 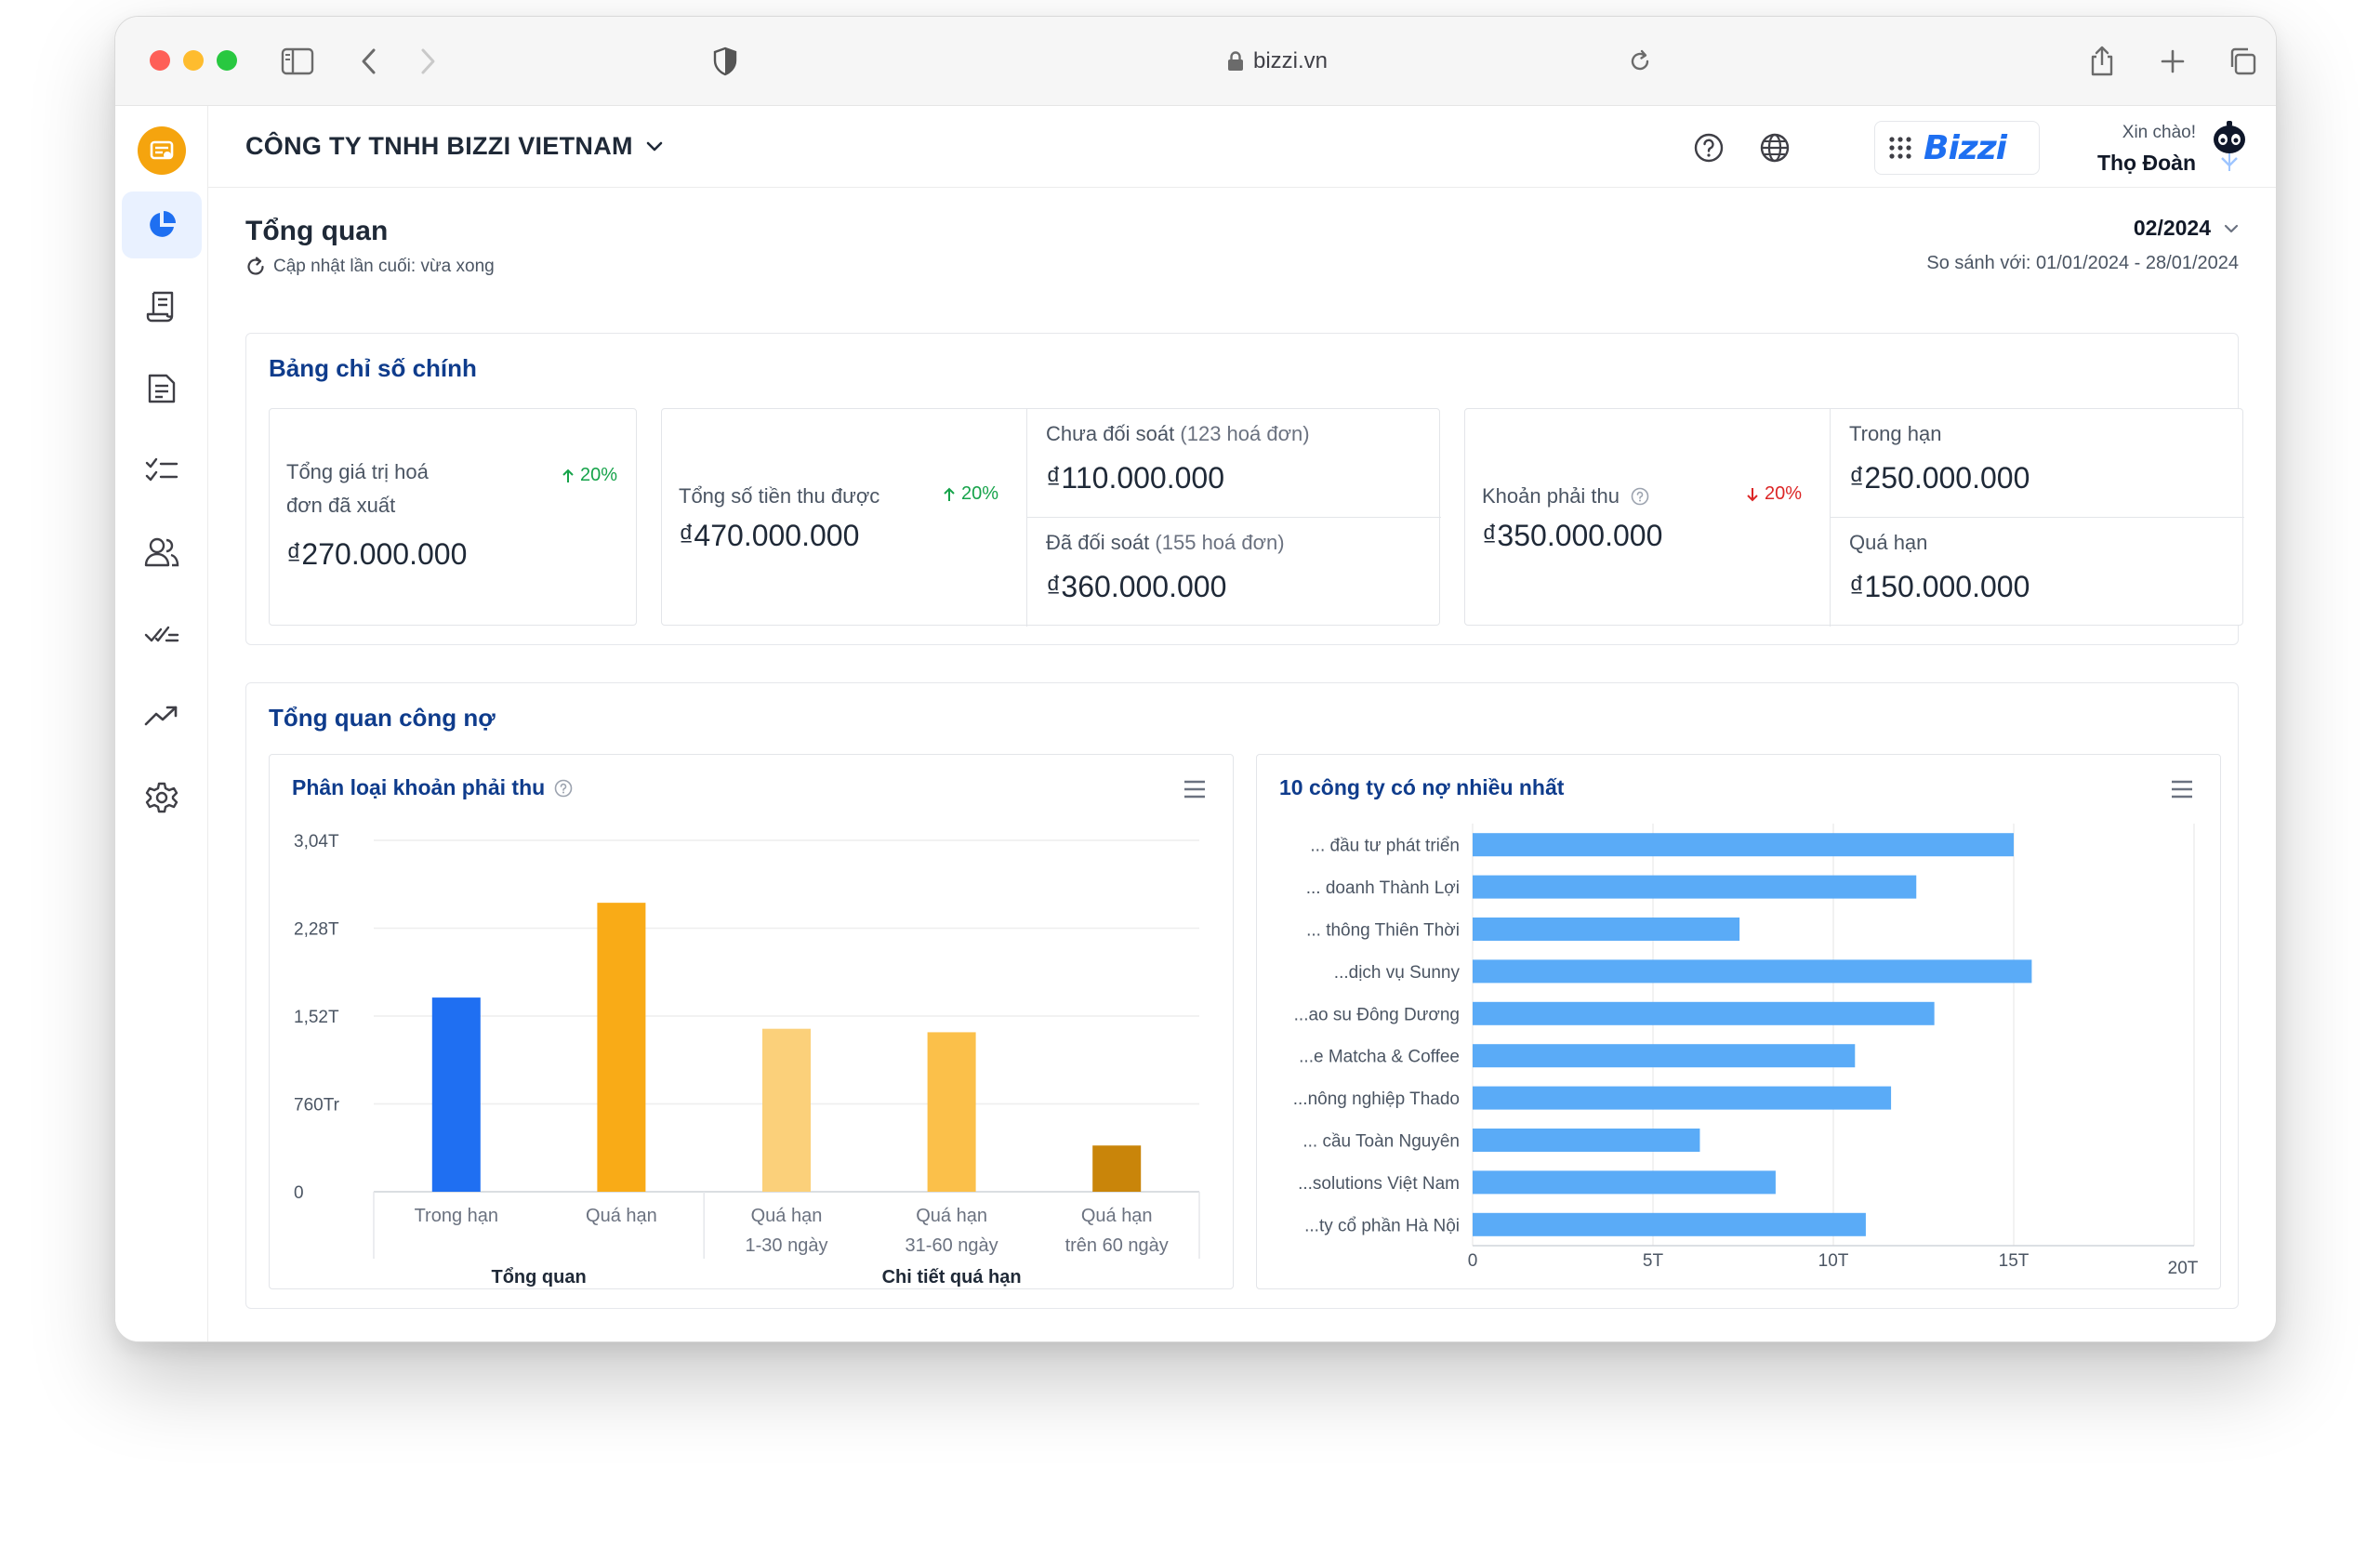 I want to click on sidebar-item-reports, so click(x=162, y=715).